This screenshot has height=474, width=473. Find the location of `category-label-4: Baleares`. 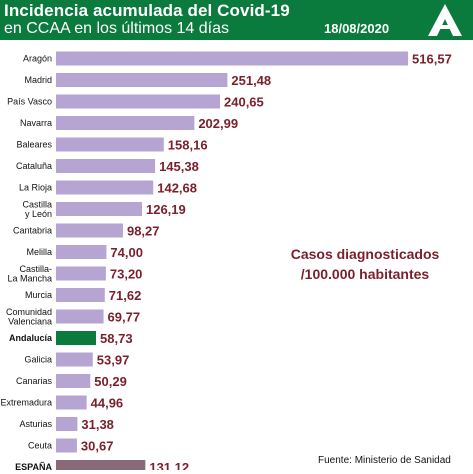

category-label-4: Baleares is located at coordinates (34, 145).